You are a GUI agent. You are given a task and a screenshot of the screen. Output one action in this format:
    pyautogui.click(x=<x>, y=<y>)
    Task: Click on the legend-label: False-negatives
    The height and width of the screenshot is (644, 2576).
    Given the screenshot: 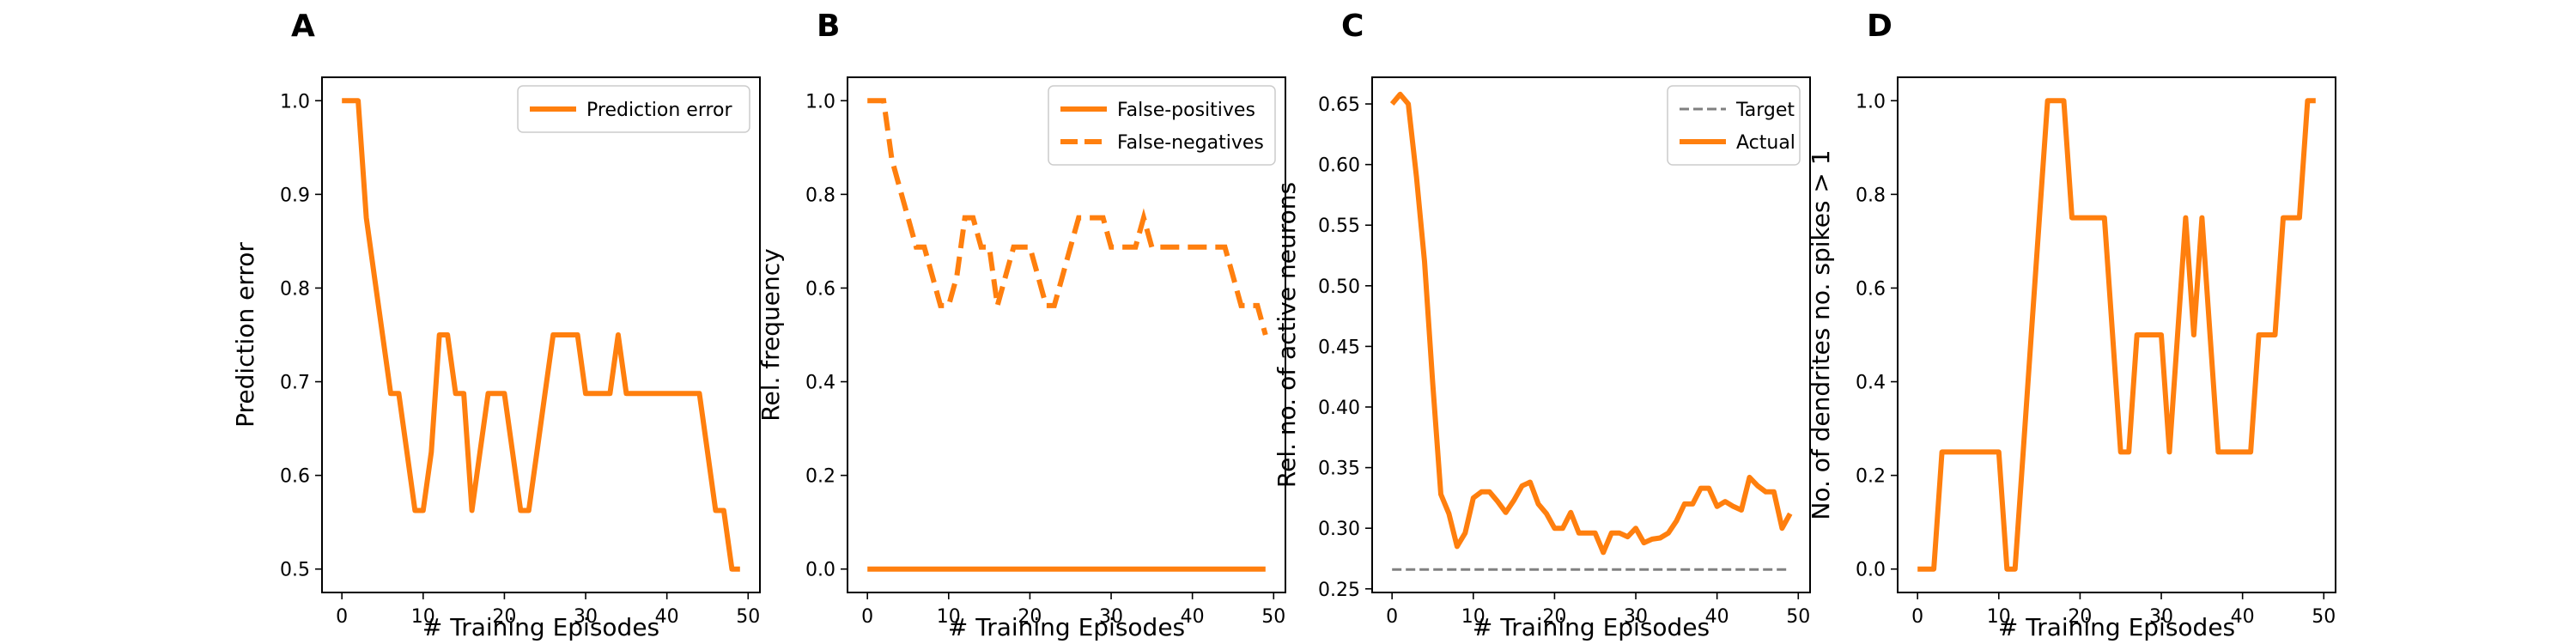 What is the action you would take?
    pyautogui.click(x=1191, y=143)
    